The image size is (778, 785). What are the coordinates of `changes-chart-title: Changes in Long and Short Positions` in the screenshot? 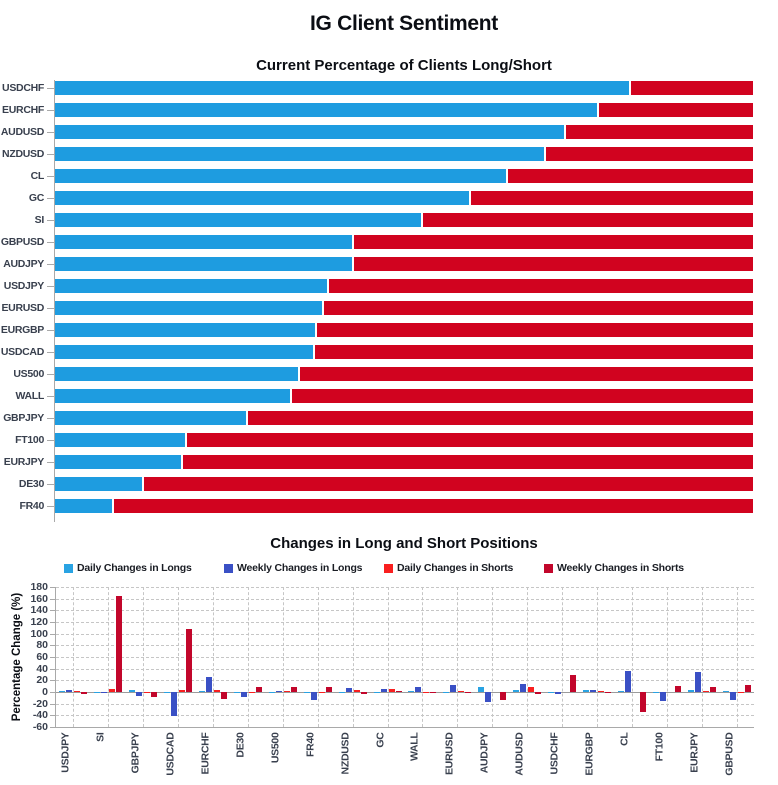 It's located at (404, 543).